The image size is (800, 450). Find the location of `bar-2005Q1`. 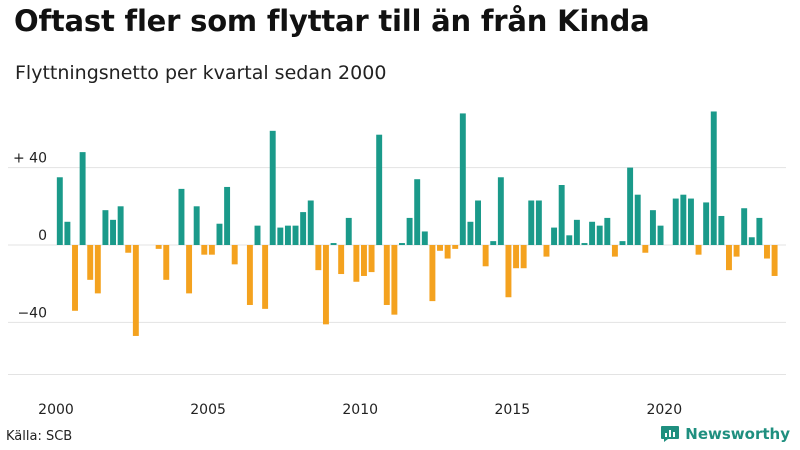

bar-2005Q1 is located at coordinates (211, 250).